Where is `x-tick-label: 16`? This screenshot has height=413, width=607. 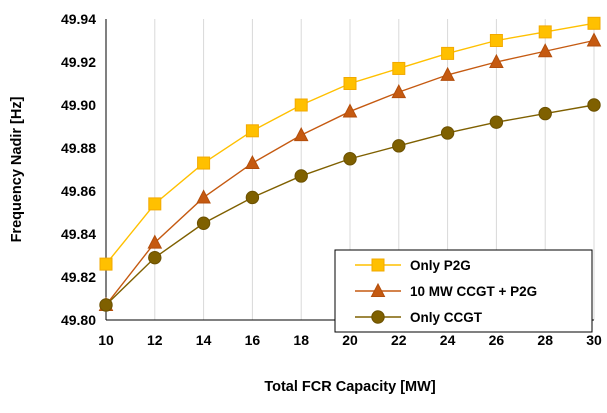
x-tick-label: 16 is located at coordinates (253, 340).